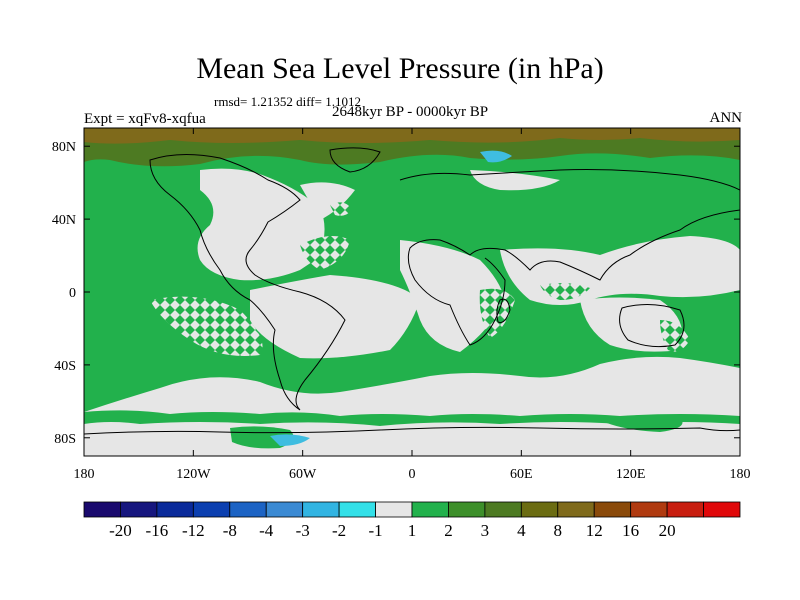 This screenshot has width=800, height=600. Describe the element at coordinates (72, 293) in the screenshot. I see `y-tick-label: 0` at that location.